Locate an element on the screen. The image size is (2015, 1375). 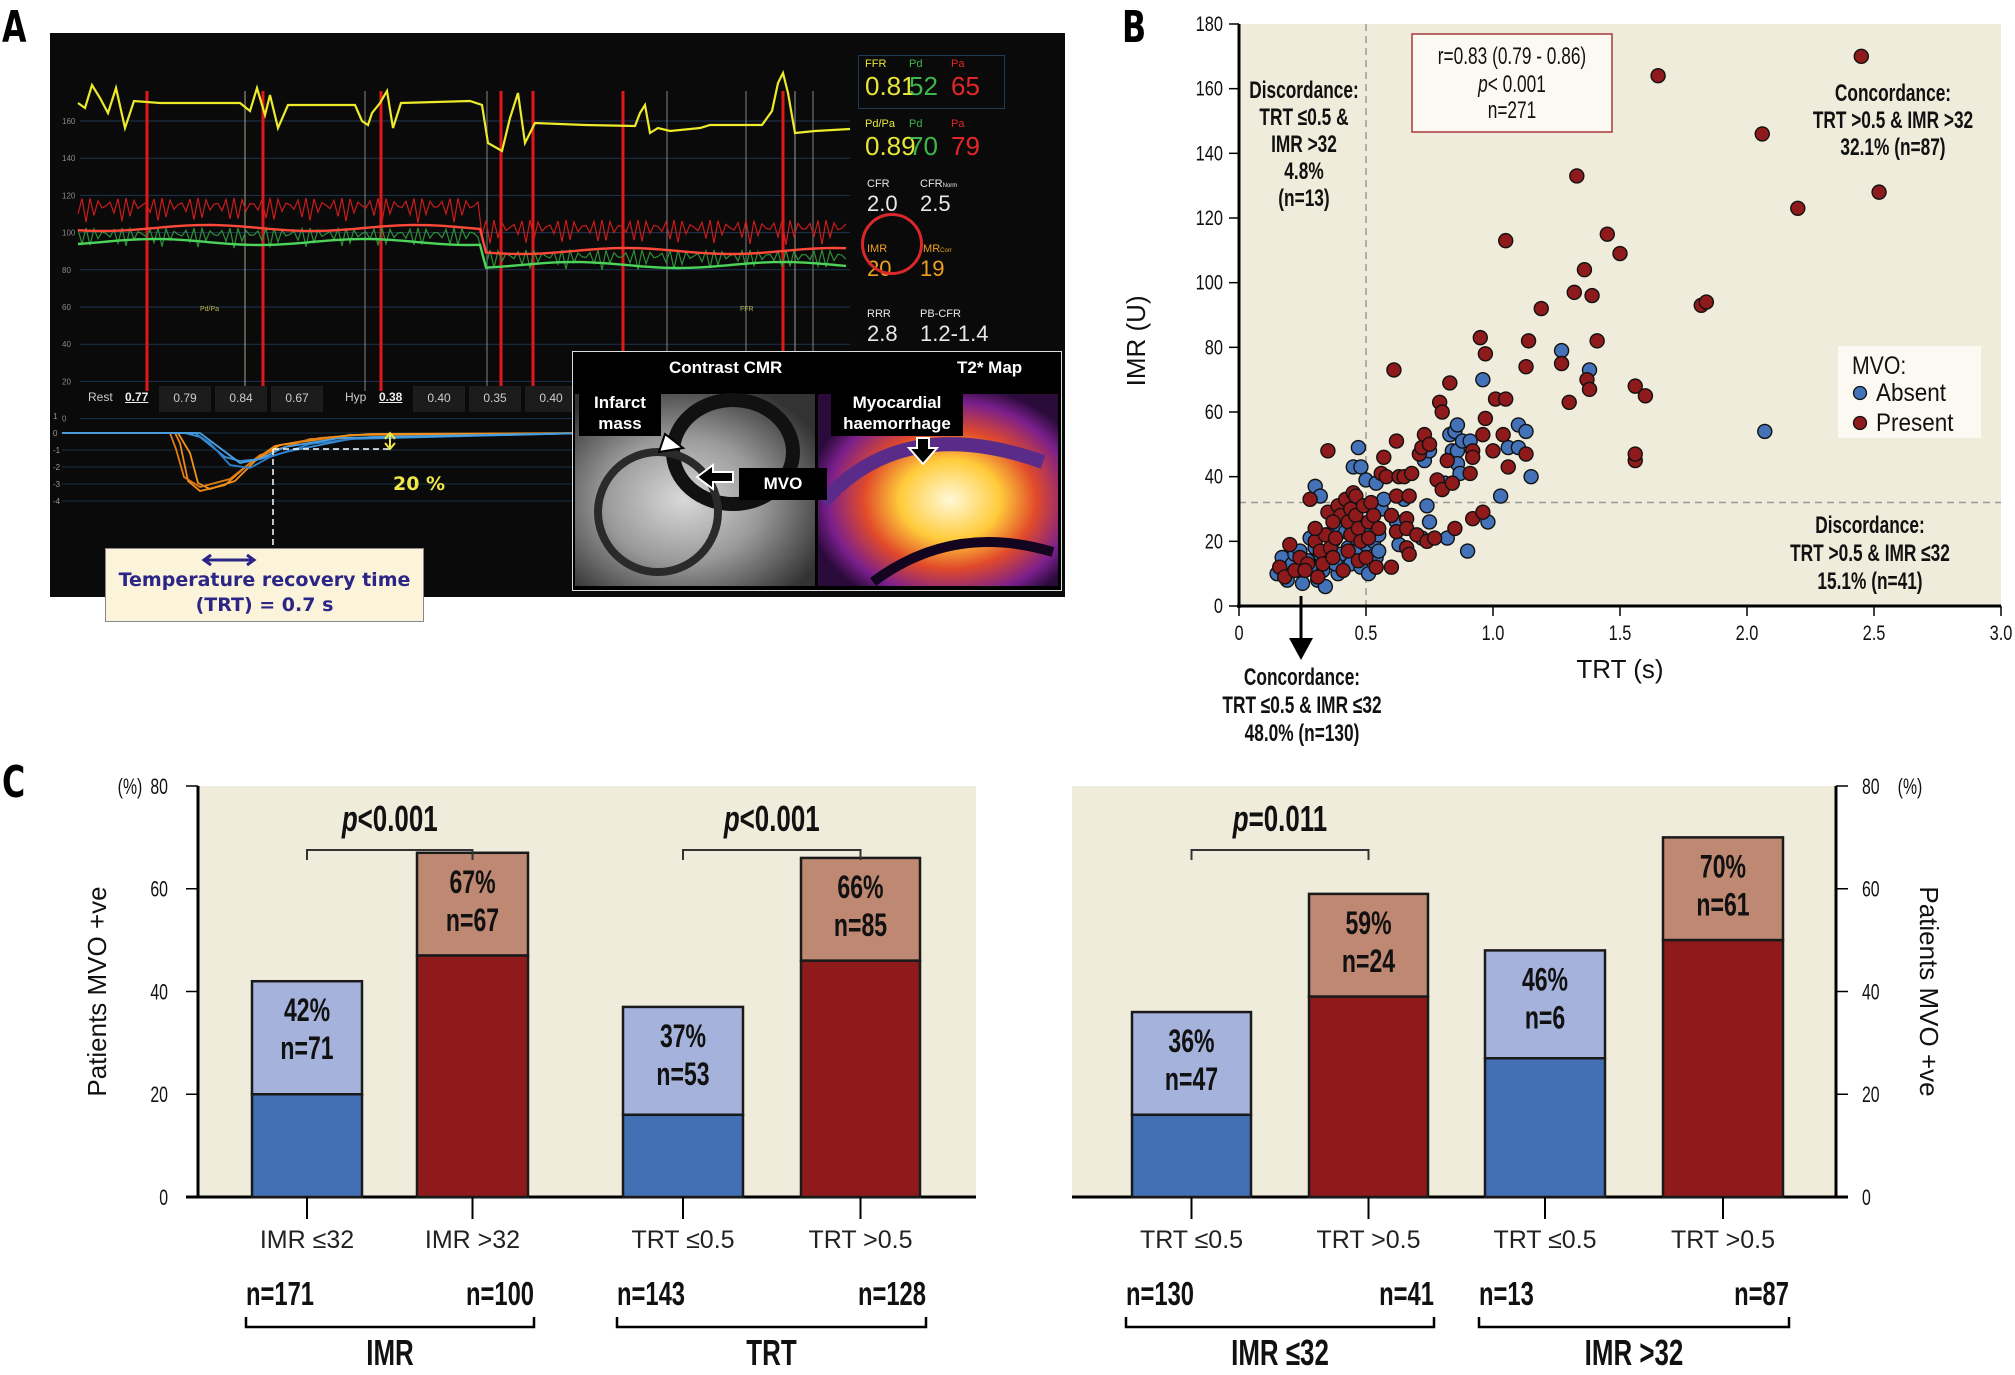
bar-pct-label: 46% is located at coordinates (1545, 980).